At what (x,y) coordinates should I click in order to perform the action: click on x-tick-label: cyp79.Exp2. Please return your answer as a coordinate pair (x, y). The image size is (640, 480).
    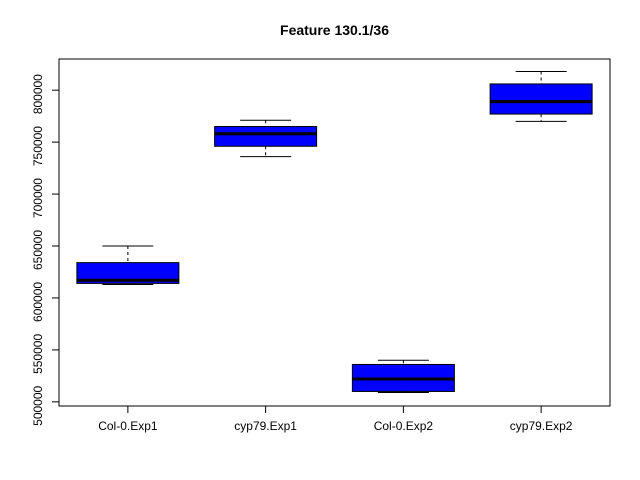
    Looking at the image, I should click on (541, 426).